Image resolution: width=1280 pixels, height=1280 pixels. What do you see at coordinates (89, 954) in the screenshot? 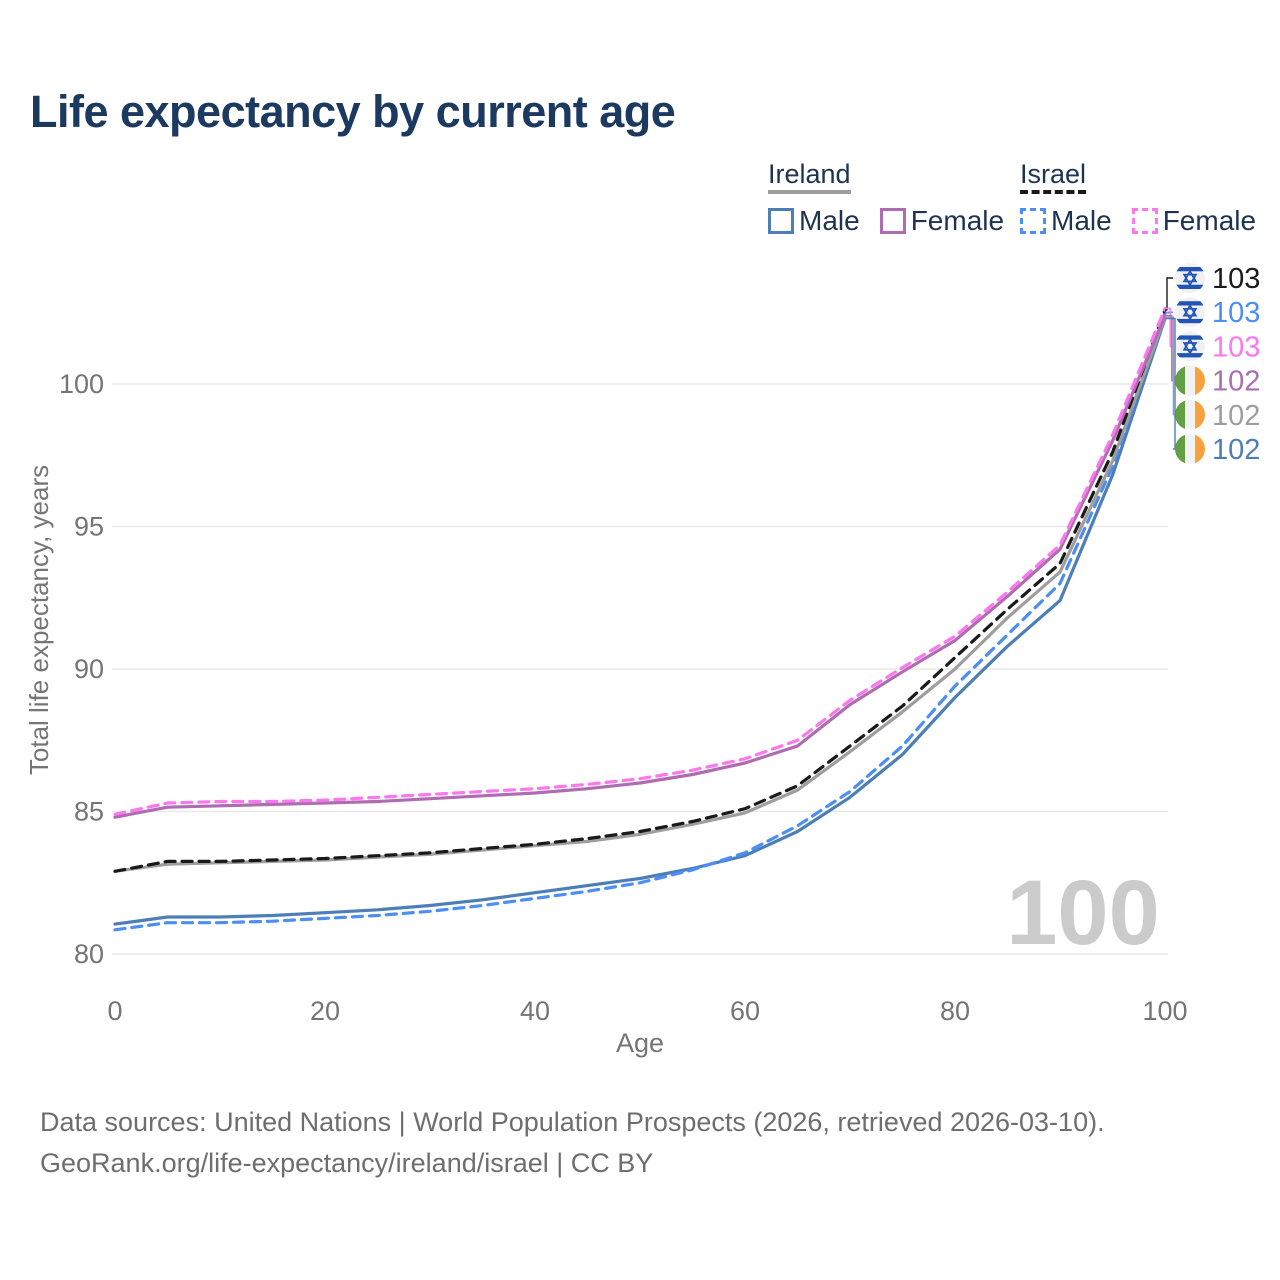
I see `y-tick-label: 80` at bounding box center [89, 954].